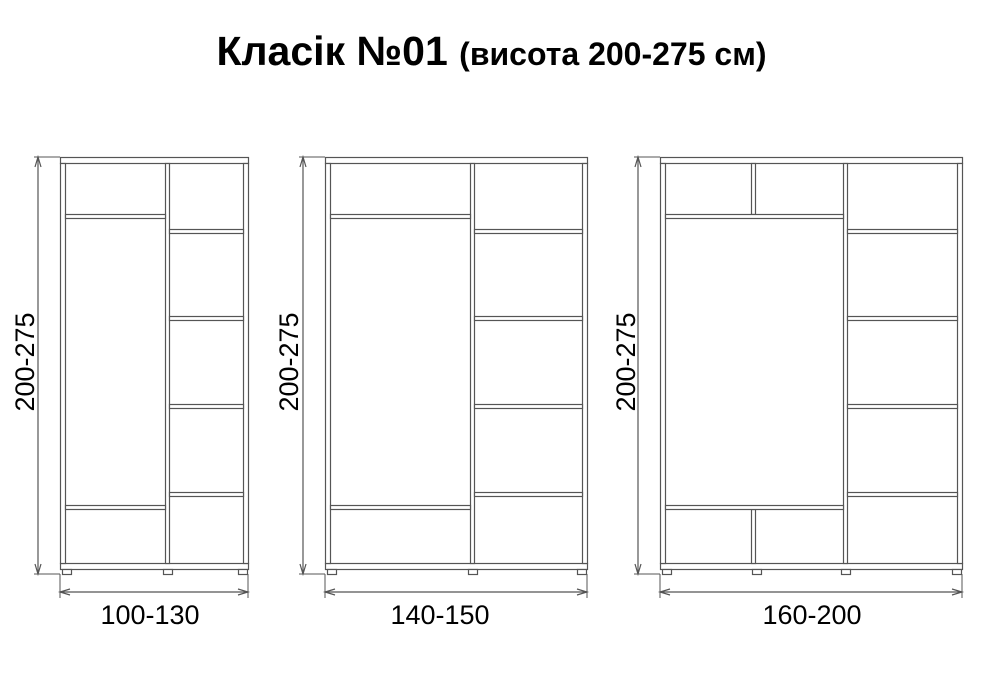  What do you see at coordinates (456, 160) in the screenshot?
I see `wardrobe-2-top-panel` at bounding box center [456, 160].